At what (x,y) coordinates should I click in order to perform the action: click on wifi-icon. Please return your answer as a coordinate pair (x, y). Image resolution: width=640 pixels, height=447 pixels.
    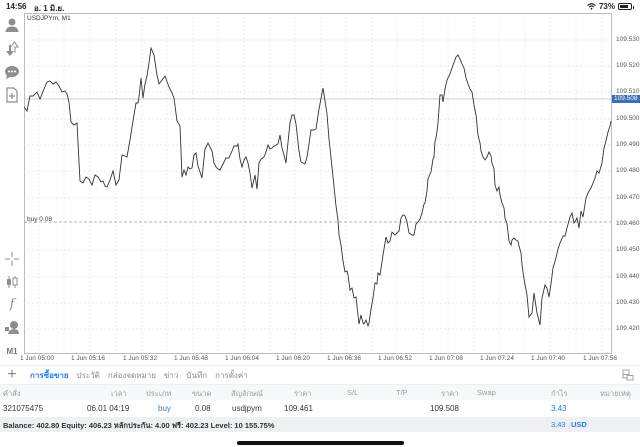
    Looking at the image, I should click on (591, 6).